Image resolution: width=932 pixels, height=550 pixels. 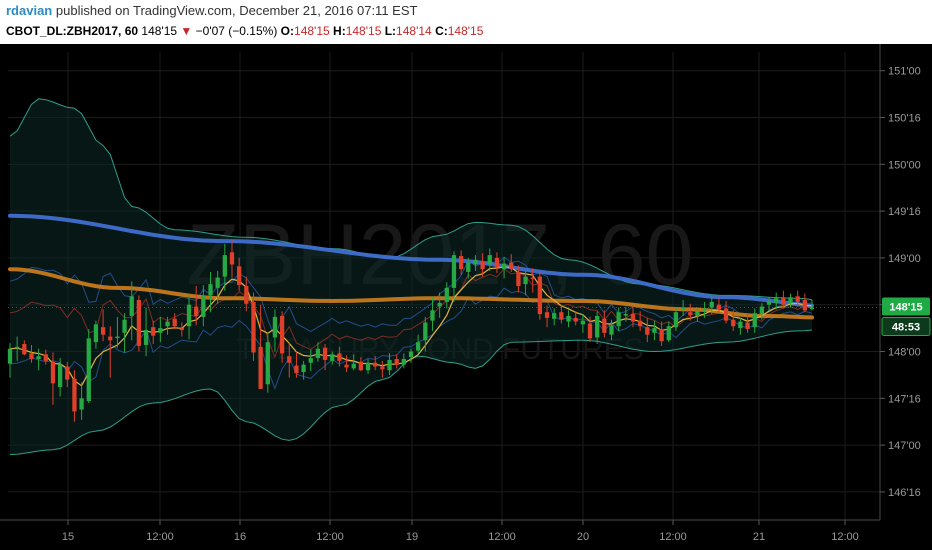 I want to click on low-label: L:, so click(x=390, y=31).